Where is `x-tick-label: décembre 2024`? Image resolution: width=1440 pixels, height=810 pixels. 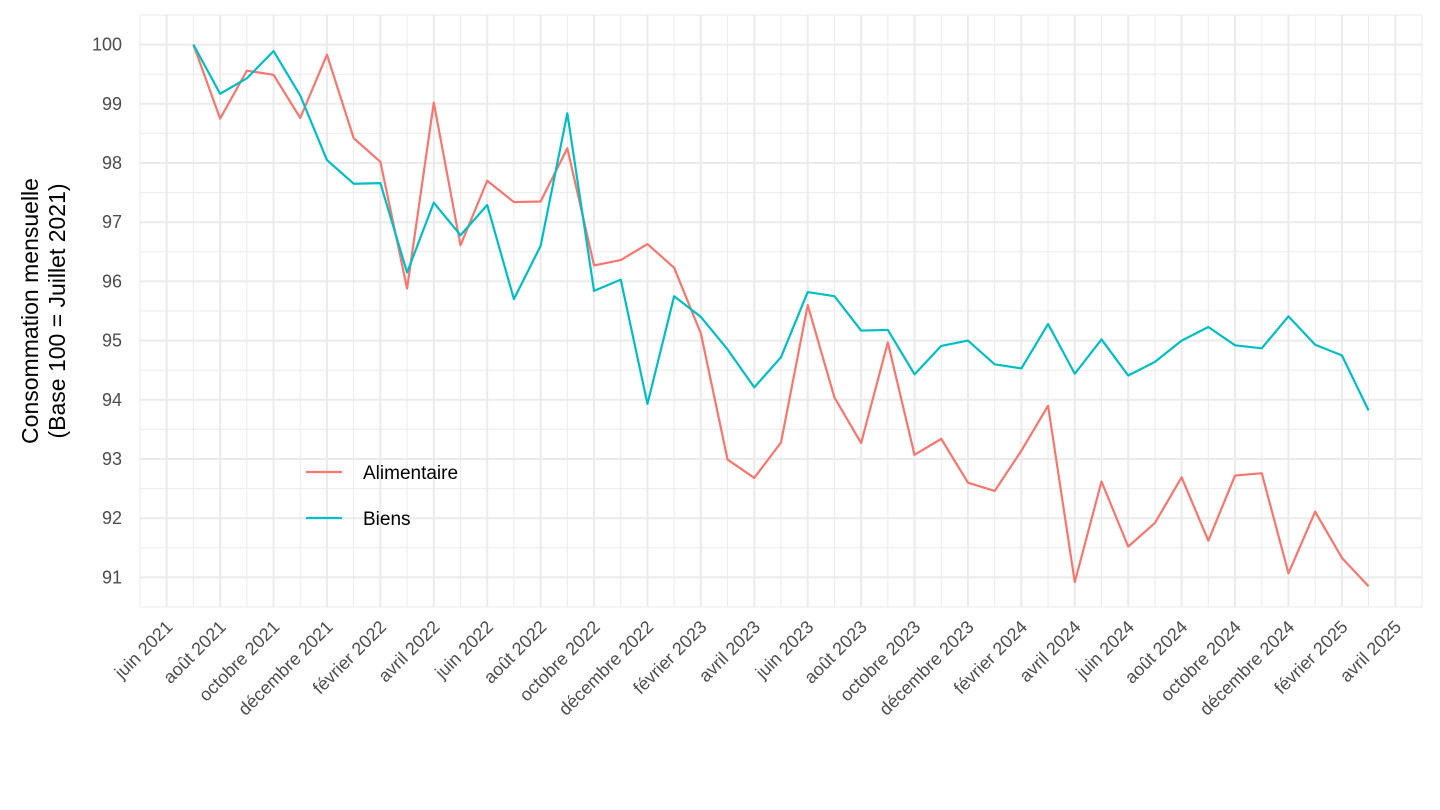
x-tick-label: décembre 2024 is located at coordinates (1247, 668).